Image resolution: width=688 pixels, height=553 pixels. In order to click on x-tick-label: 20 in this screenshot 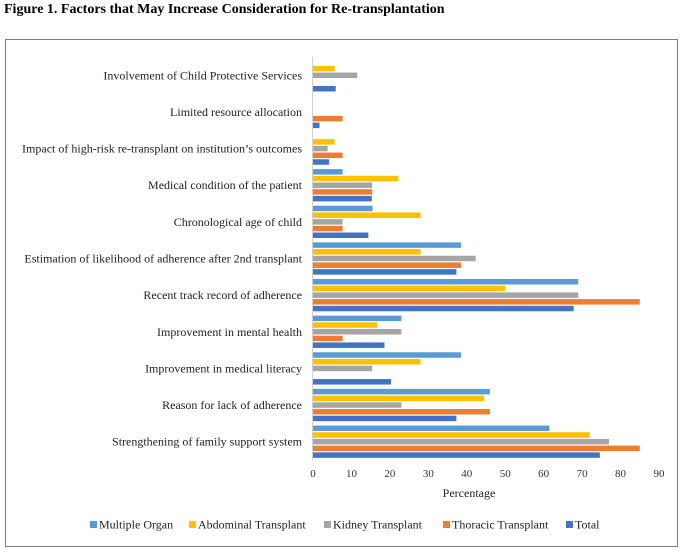, I will do `click(390, 474)`.